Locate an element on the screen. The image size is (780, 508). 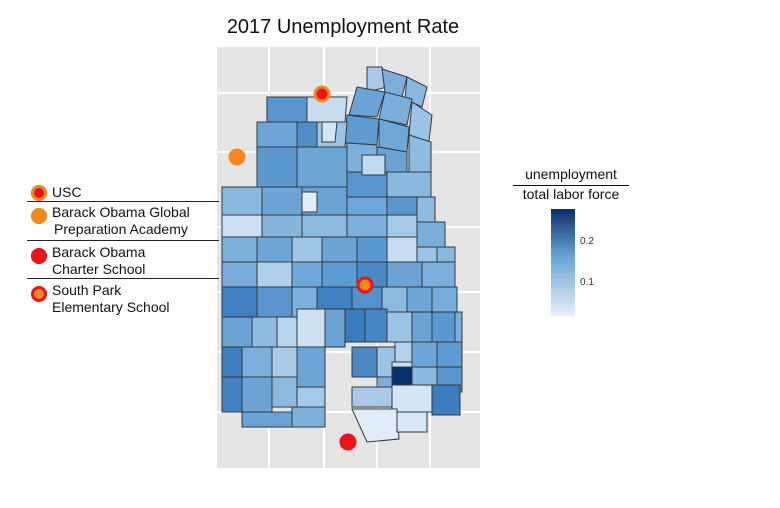
legend-item-label: Barack Obama Global Preparation Academy is located at coordinates (121, 221).